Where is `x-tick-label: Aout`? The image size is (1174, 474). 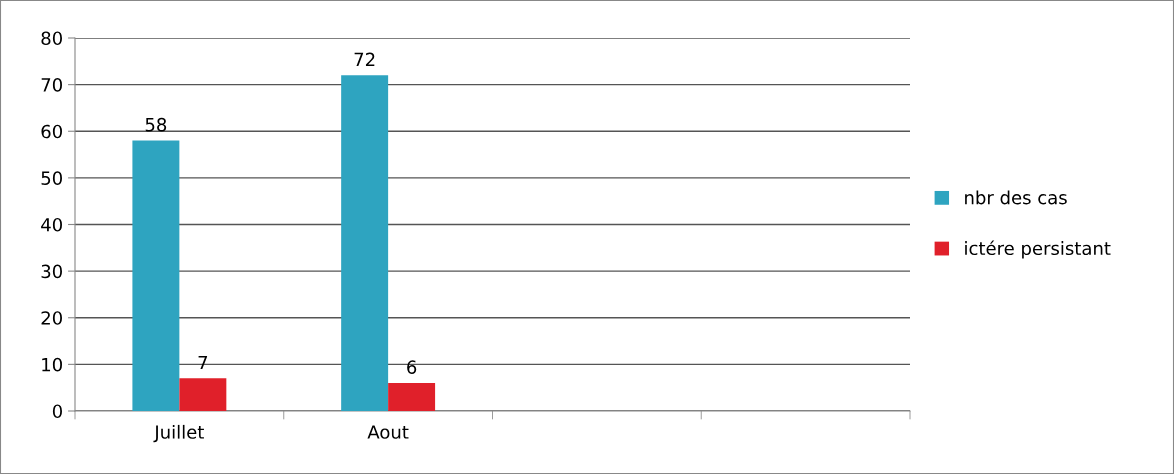
x-tick-label: Aout is located at coordinates (388, 432).